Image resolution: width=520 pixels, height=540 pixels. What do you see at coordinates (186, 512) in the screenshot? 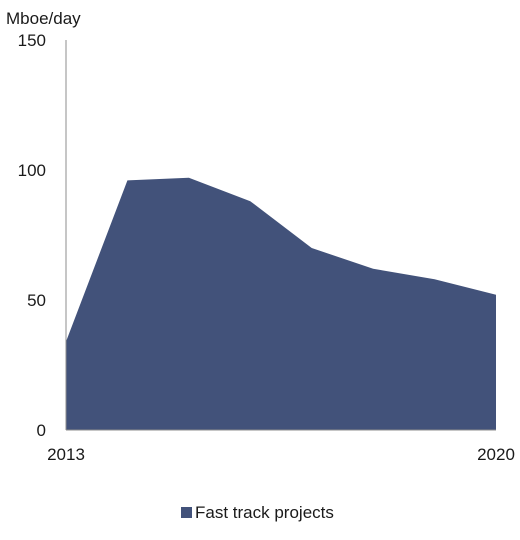
I see `legend-swatch` at bounding box center [186, 512].